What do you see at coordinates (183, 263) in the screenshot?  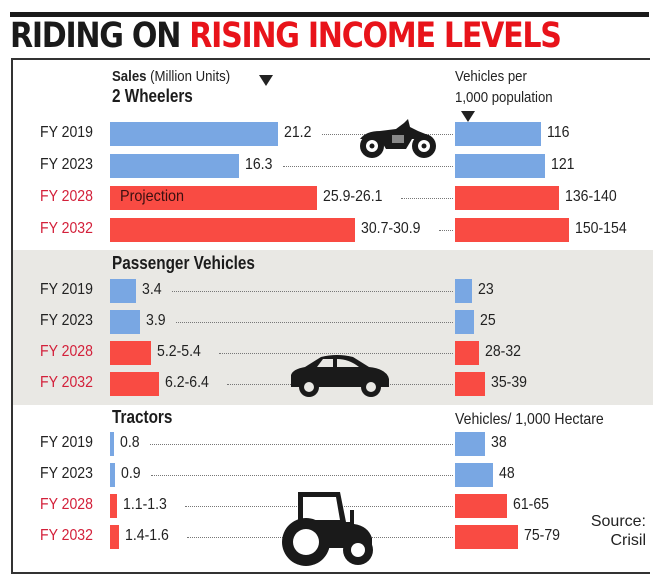 I see `passenger-vehicles-title: Passenger Vehicles` at bounding box center [183, 263].